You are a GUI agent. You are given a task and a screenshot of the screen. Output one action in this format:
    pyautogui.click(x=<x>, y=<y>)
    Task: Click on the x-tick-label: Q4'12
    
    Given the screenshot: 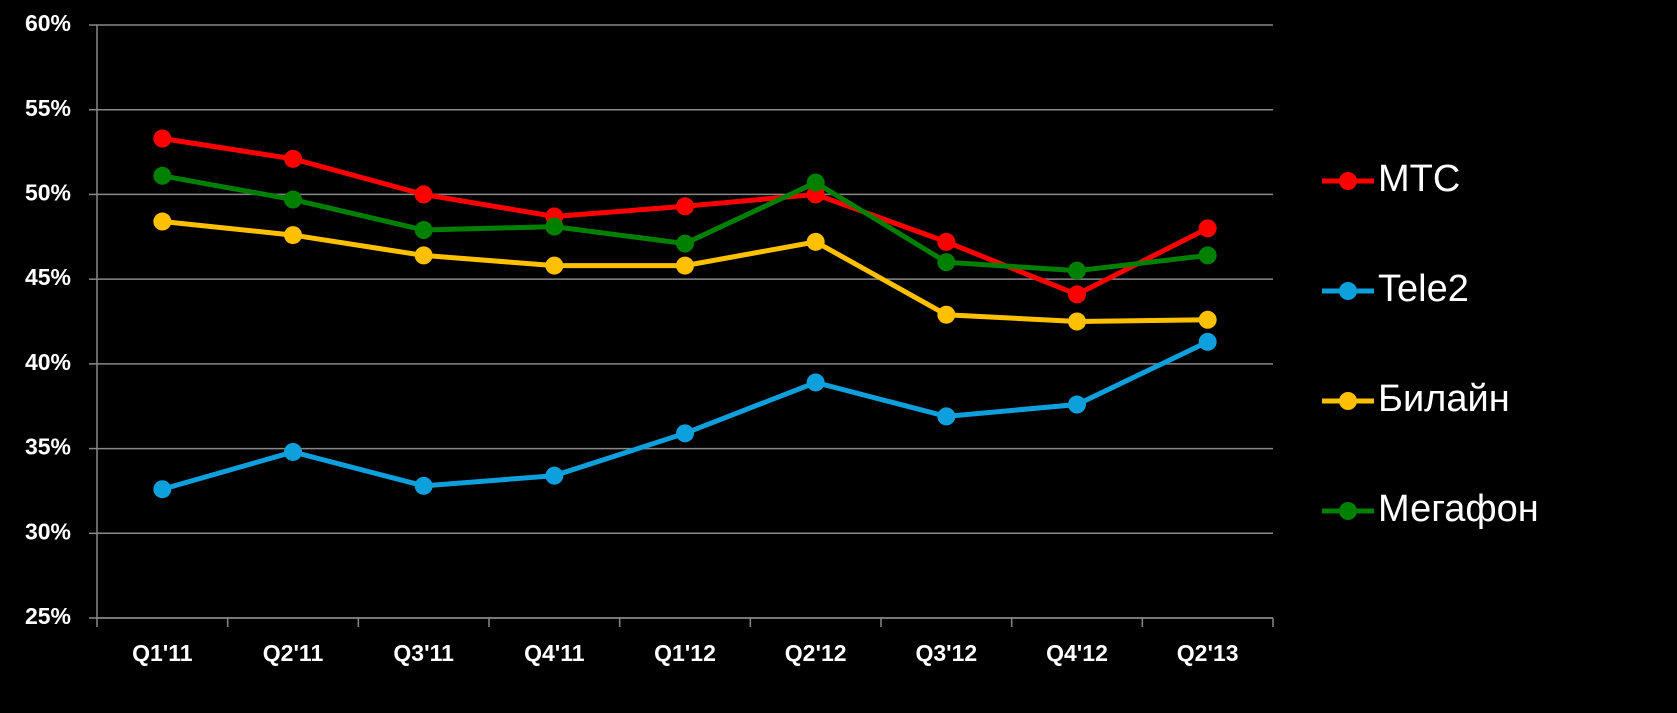 What is the action you would take?
    pyautogui.click(x=1077, y=653)
    